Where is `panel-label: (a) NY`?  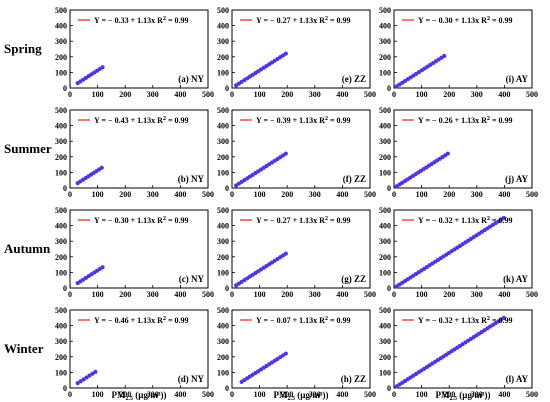
panel-label: (a) NY is located at coordinates (191, 79).